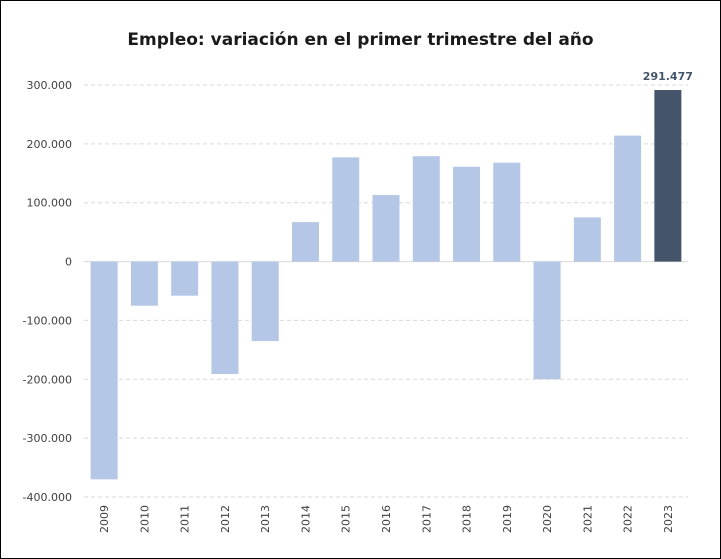 The image size is (721, 559). What do you see at coordinates (547, 519) in the screenshot?
I see `x-tick-label: 2020` at bounding box center [547, 519].